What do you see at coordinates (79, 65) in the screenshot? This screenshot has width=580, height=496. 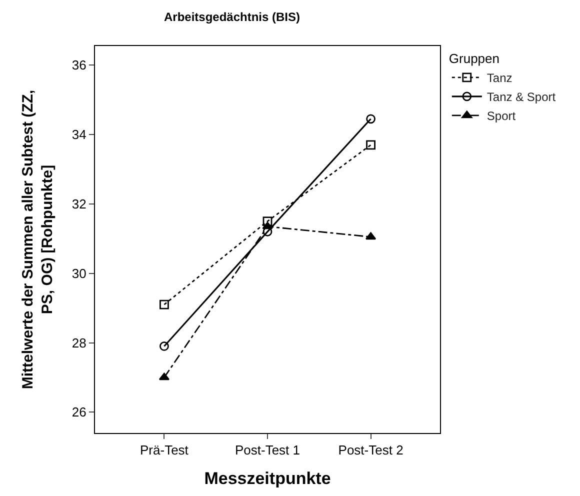 I see `y-tick-label: 36` at bounding box center [79, 65].